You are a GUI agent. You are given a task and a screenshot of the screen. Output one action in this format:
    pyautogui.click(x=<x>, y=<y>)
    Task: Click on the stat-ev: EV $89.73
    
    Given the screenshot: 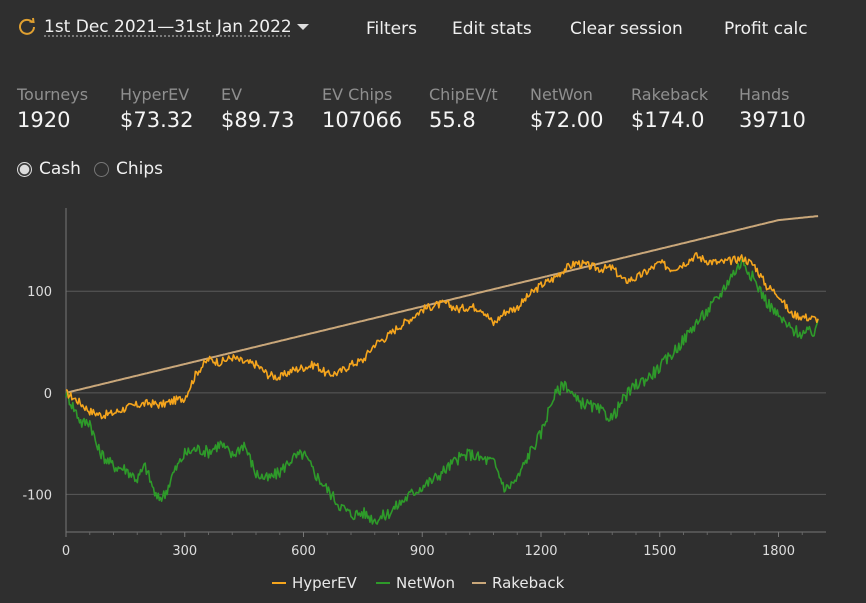 What is the action you would take?
    pyautogui.click(x=257, y=109)
    